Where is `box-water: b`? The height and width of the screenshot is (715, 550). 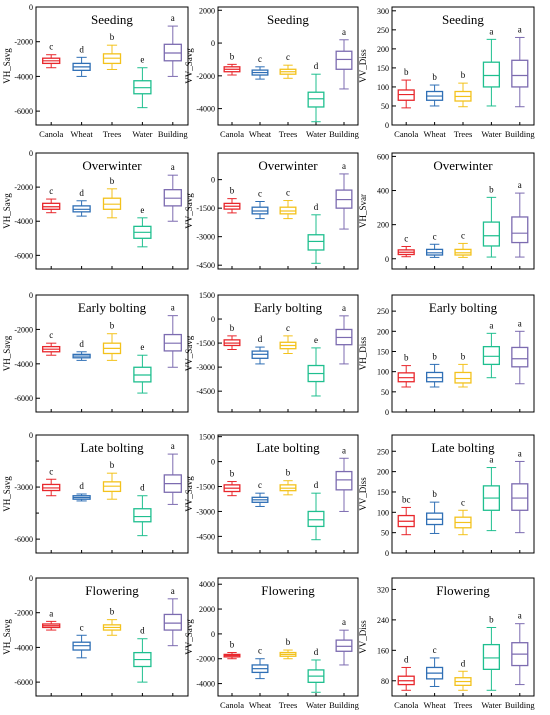 box-water: b is located at coordinates (491, 226).